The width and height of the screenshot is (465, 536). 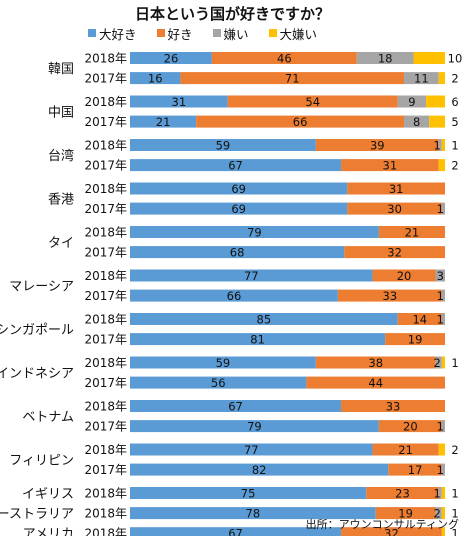 What do you see at coordinates (375, 363) in the screenshot?
I see `data-label: 38` at bounding box center [375, 363].